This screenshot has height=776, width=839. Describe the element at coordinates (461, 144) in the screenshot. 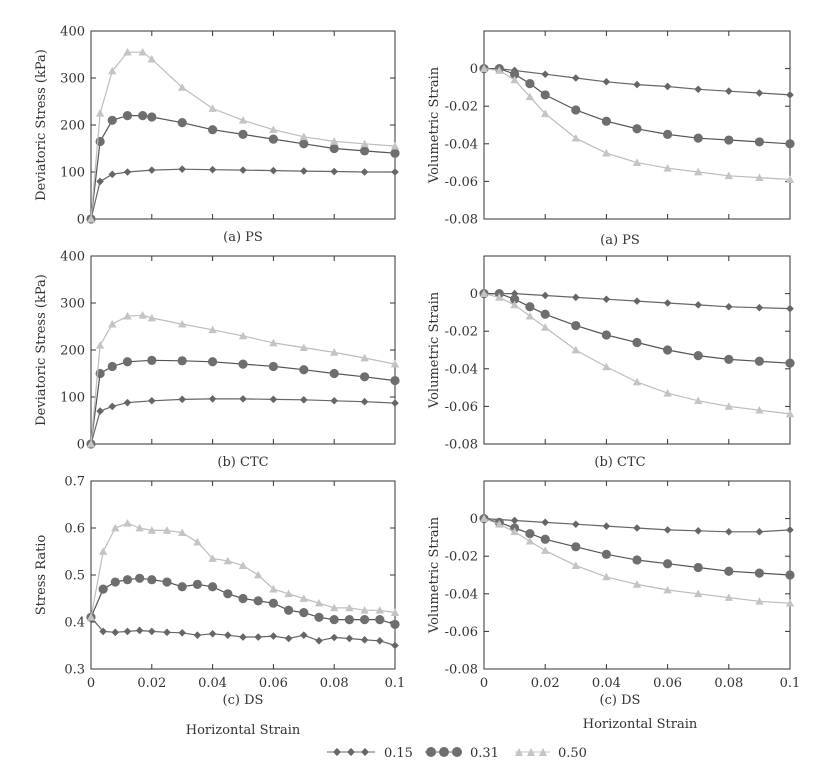

I see `y-tick-label: -0.04` at that location.